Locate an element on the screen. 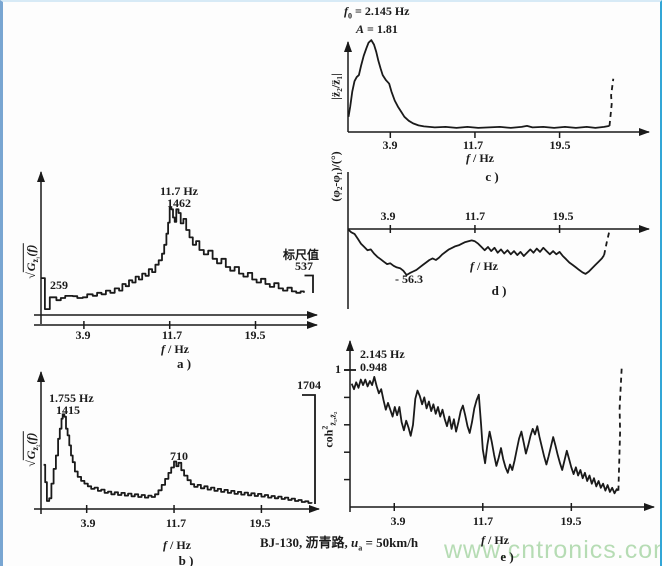 The width and height of the screenshot is (662, 566). test-condition-caption: BJ-130, 沥青路, ua = 50km/h is located at coordinates (339, 544).